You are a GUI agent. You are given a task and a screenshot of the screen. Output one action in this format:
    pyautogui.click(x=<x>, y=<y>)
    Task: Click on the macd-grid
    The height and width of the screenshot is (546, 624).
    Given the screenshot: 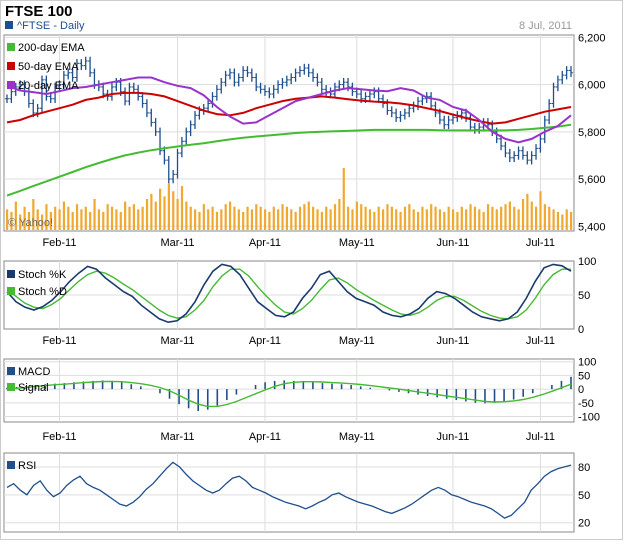 What is the action you would take?
    pyautogui.click(x=289, y=390)
    